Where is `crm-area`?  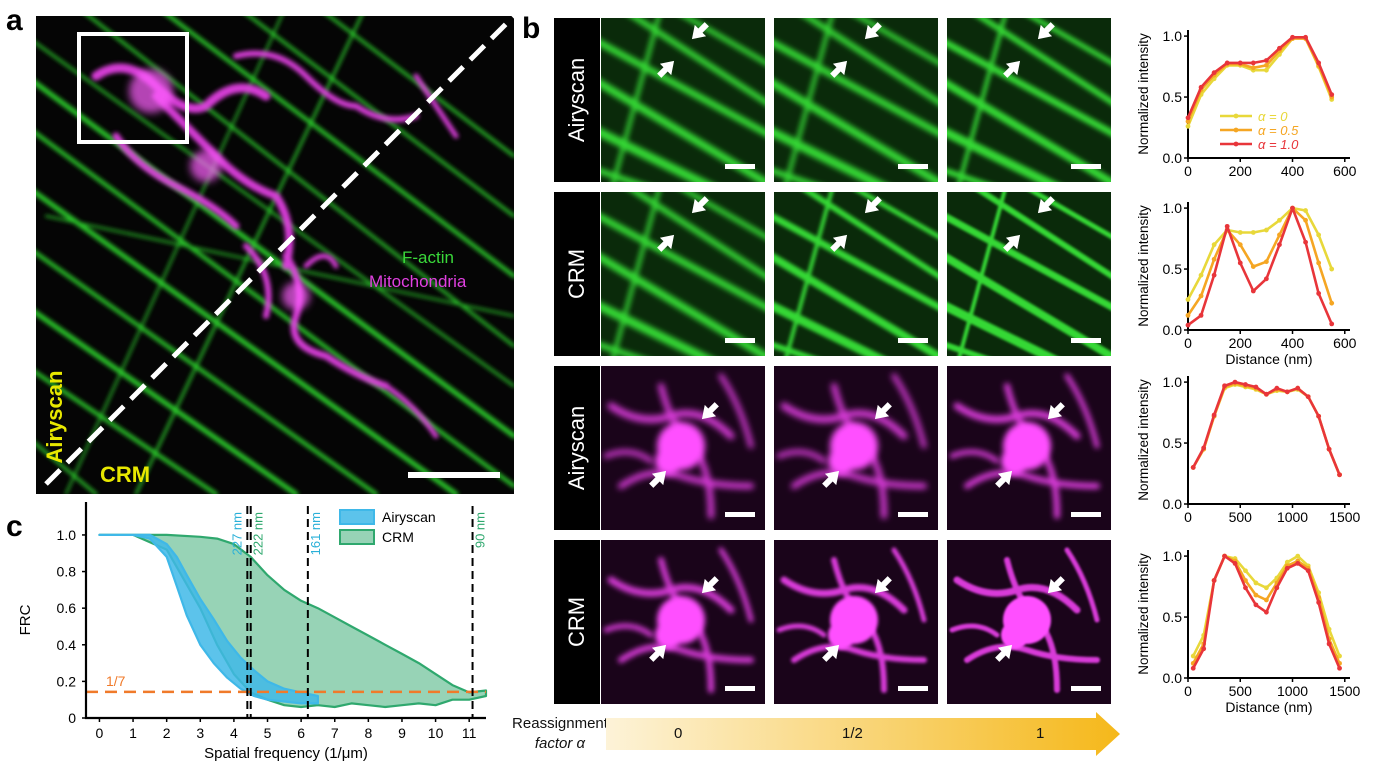 crm-area is located at coordinates (293, 621).